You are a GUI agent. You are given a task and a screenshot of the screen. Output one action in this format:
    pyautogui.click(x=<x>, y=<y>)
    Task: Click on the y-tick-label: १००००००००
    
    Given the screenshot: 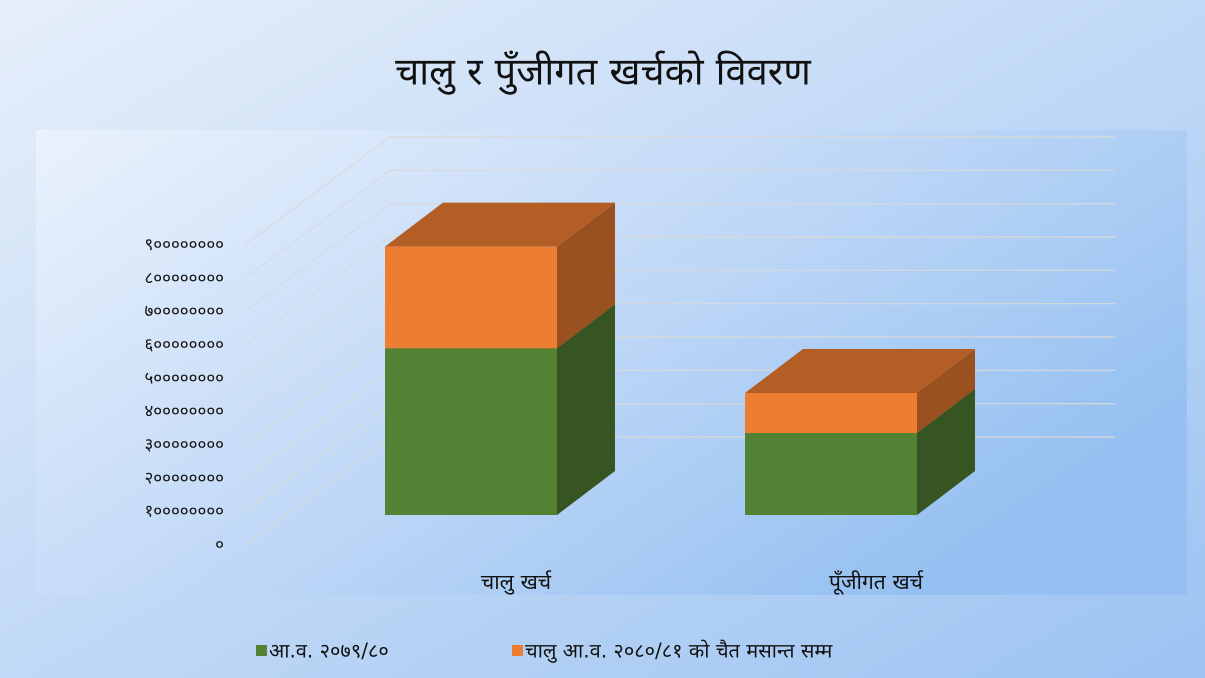 What is the action you would take?
    pyautogui.click(x=184, y=512)
    